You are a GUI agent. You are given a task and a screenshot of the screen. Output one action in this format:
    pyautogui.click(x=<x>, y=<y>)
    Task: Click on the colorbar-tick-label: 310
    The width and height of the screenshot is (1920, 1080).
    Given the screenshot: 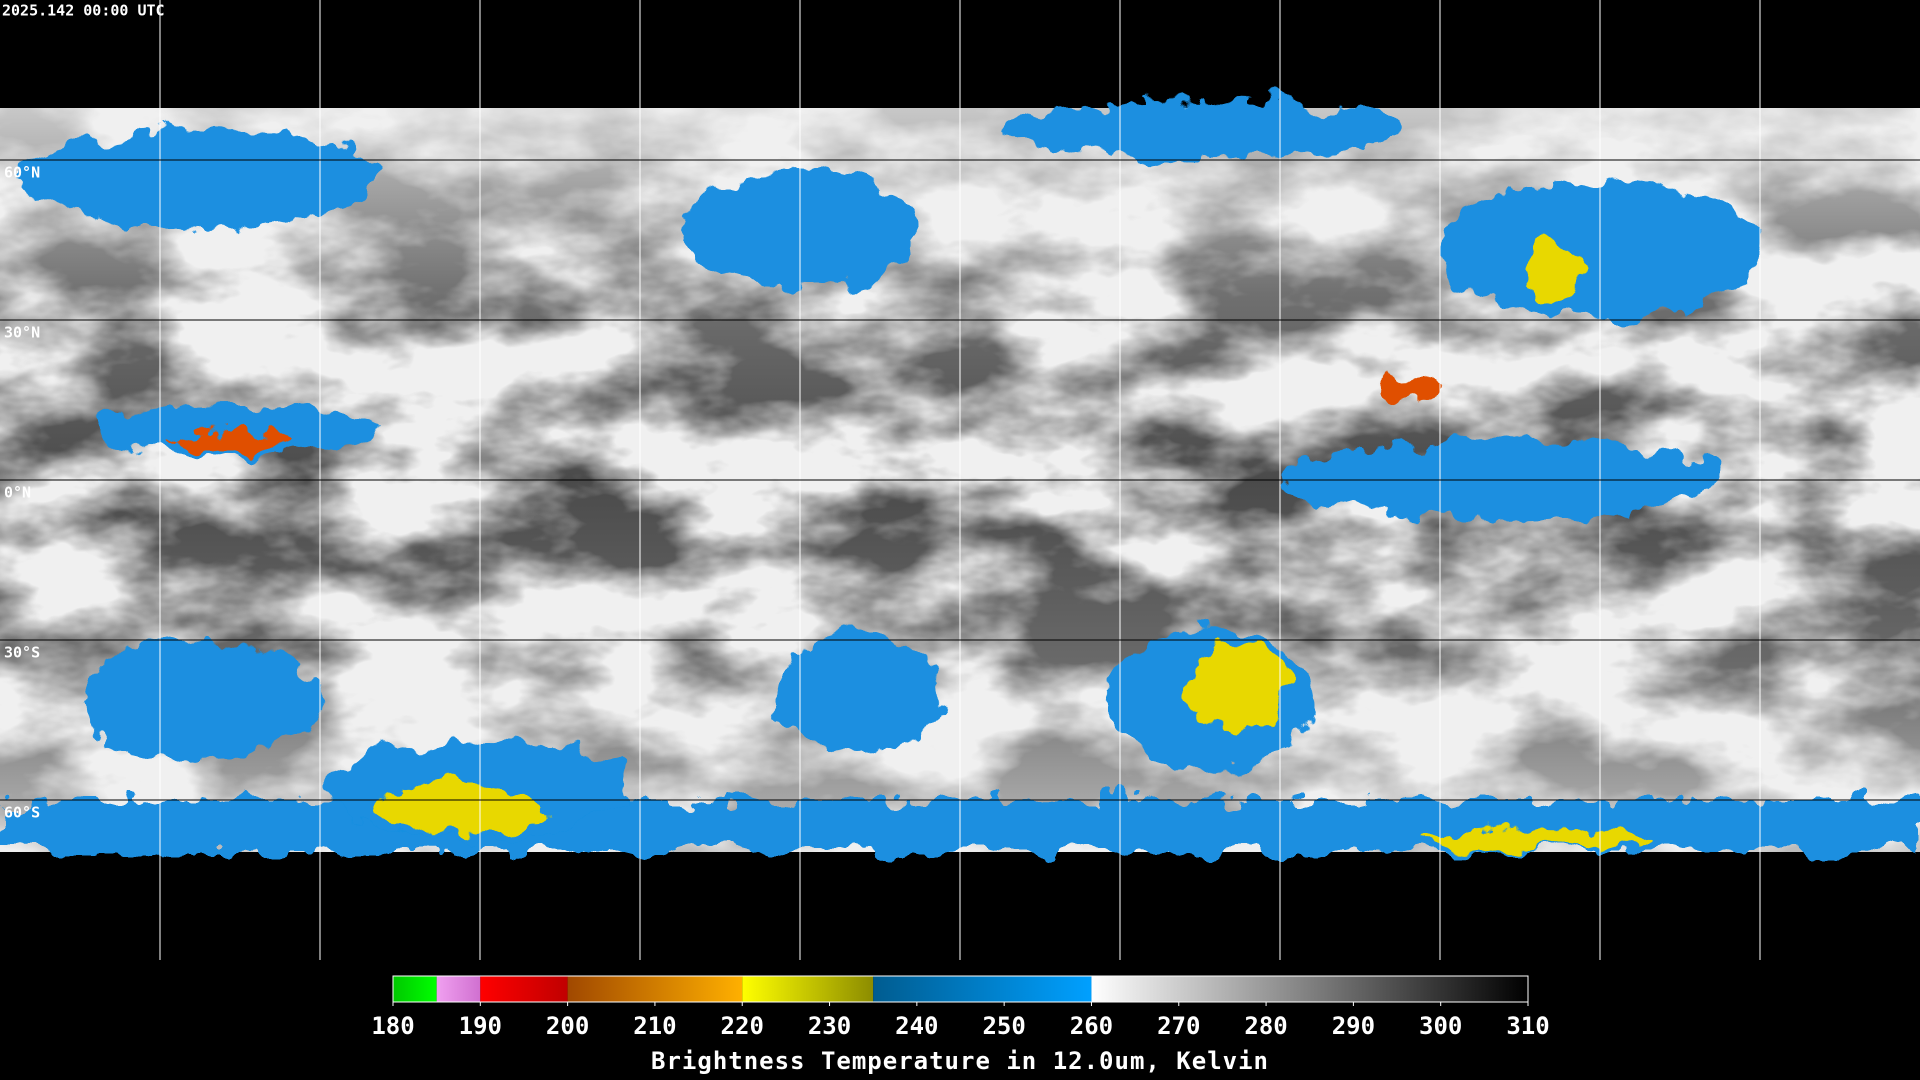 What is the action you would take?
    pyautogui.click(x=1527, y=1026)
    